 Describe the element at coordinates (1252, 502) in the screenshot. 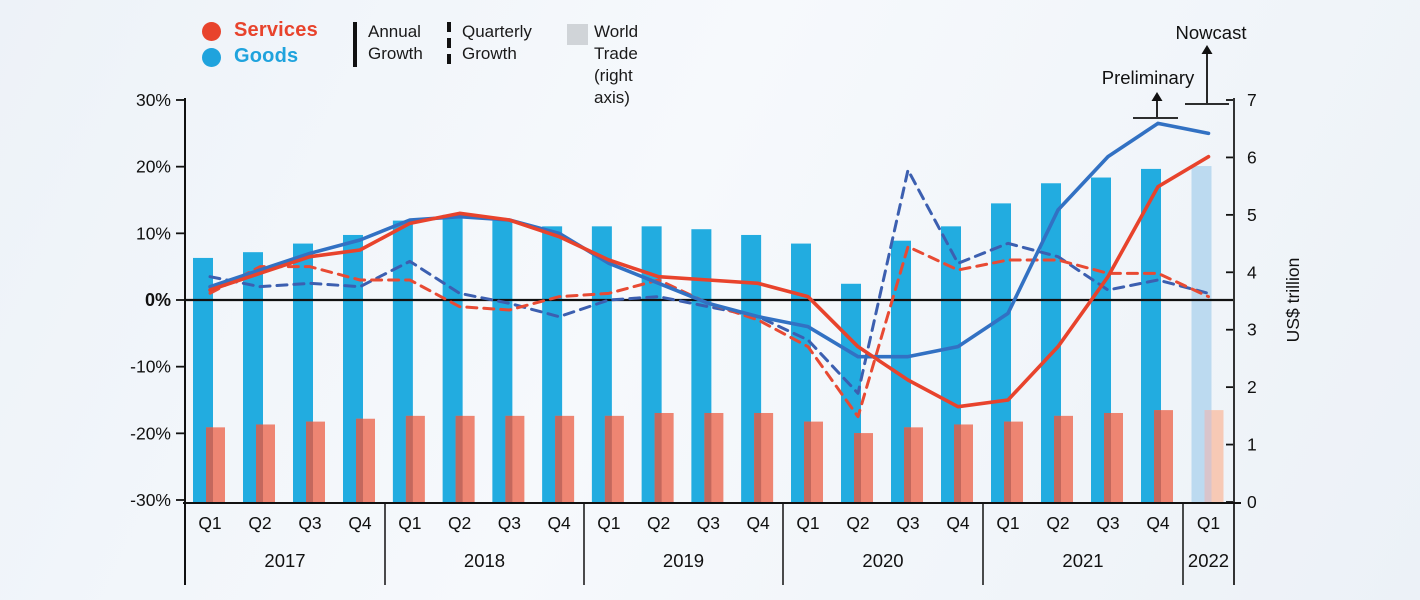

I see `right-axis-tick-label: 0` at that location.